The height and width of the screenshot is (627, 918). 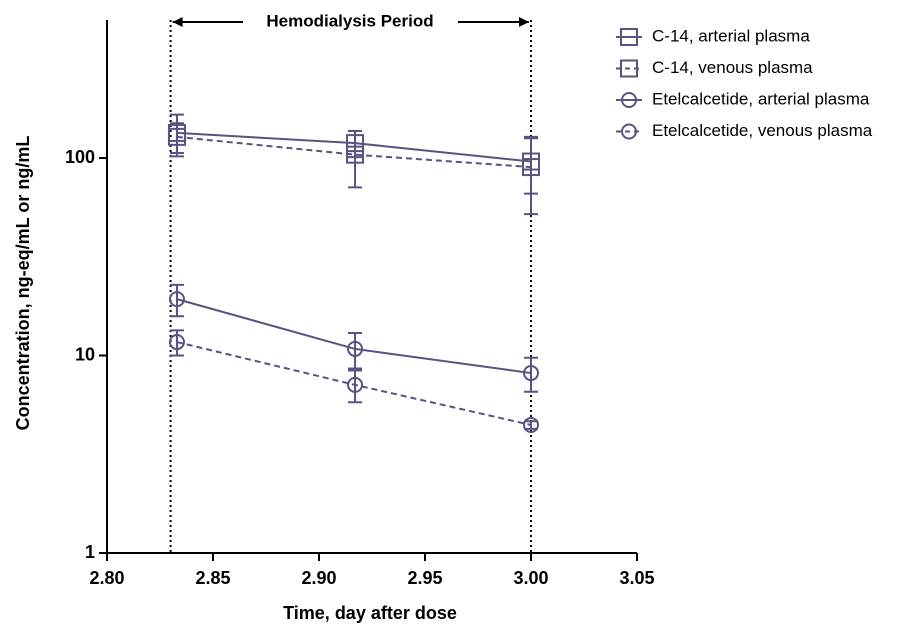 What do you see at coordinates (90, 552) in the screenshot?
I see `y-tick-label: 1` at bounding box center [90, 552].